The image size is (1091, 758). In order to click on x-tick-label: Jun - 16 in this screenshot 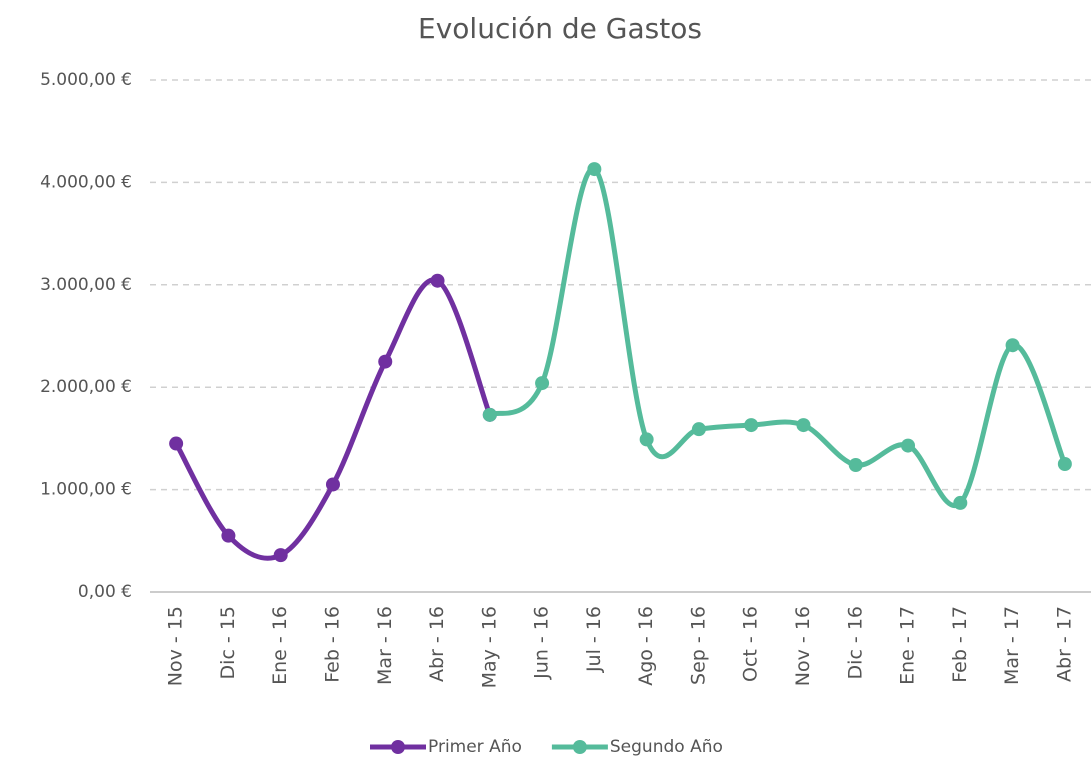, I will do `click(542, 643)`.